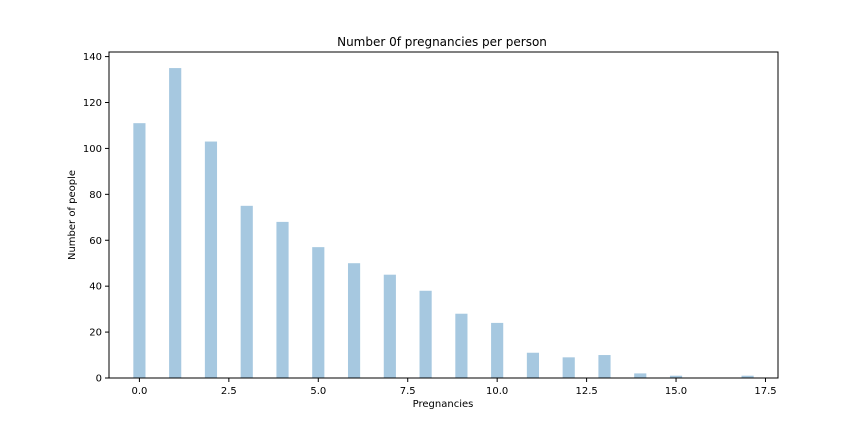 Image resolution: width=864 pixels, height=432 pixels. I want to click on y-tick-label: 40, so click(95, 287).